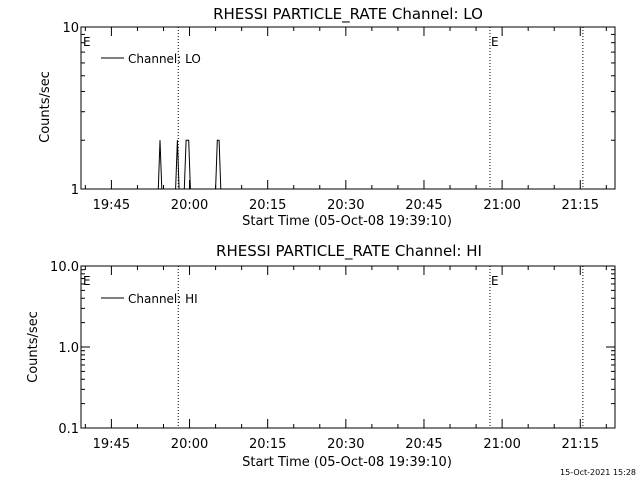 The image size is (640, 480). What do you see at coordinates (164, 59) in the screenshot?
I see `lo-legend-label: Channel: LO` at bounding box center [164, 59].